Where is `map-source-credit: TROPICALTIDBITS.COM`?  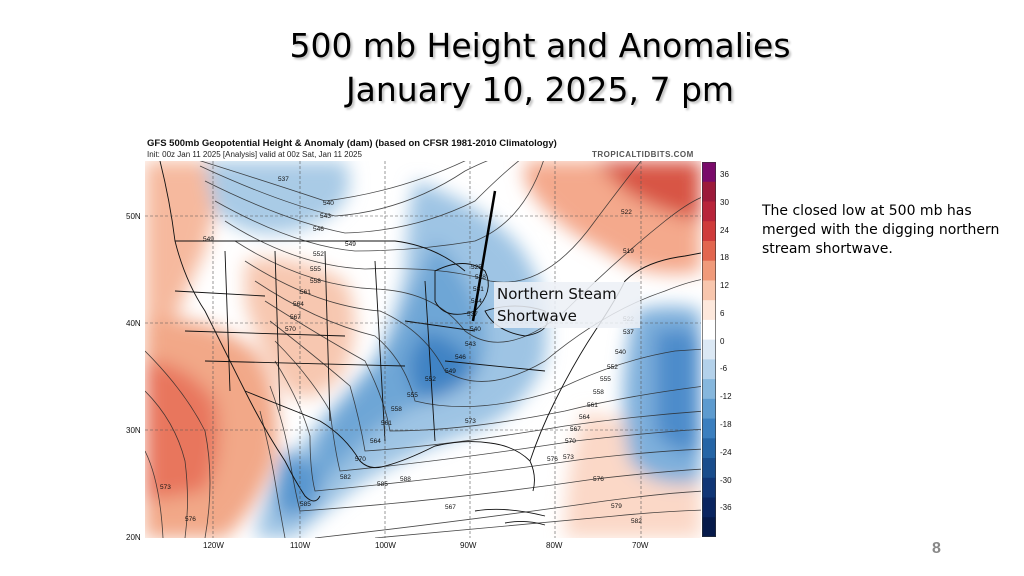
map-source-credit: TROPICALTIDBITS.COM is located at coordinates (643, 154).